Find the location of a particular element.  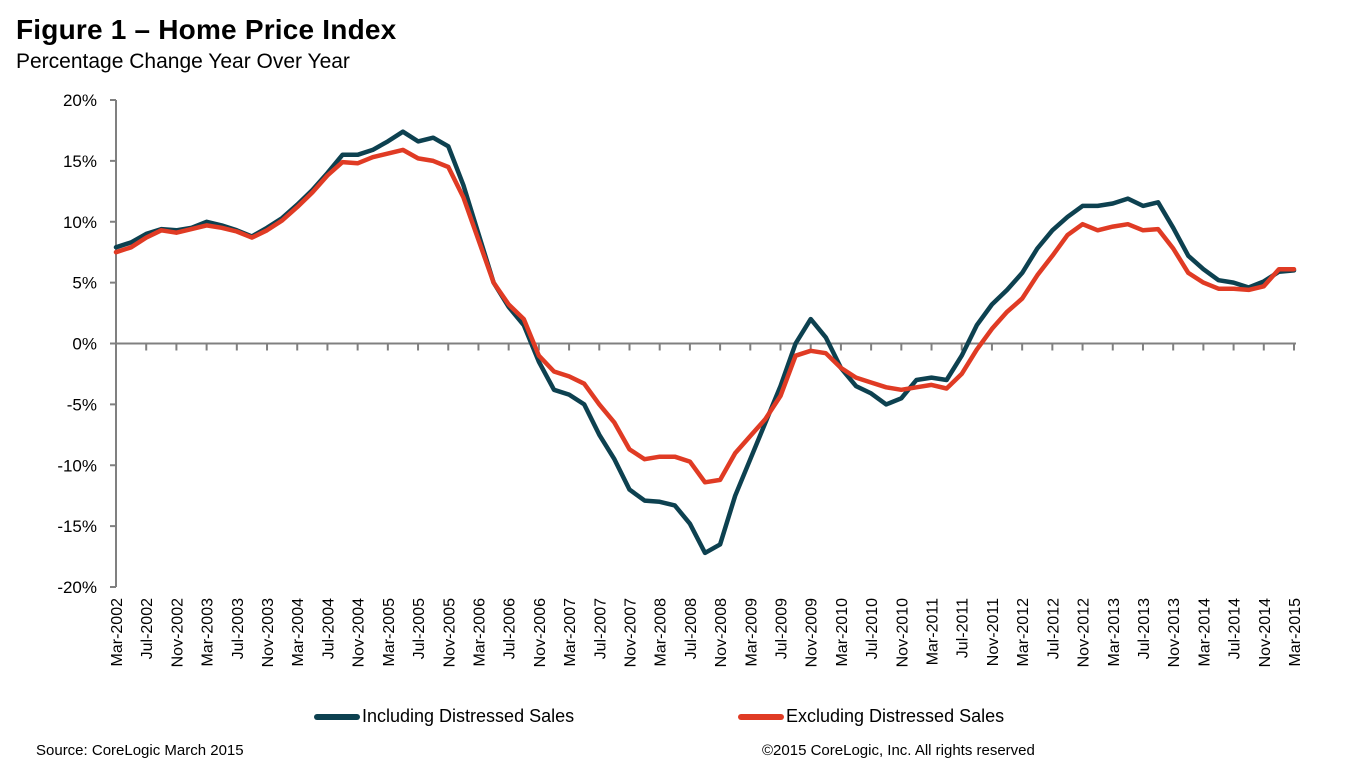

x-tick-label: Mar-2008 is located at coordinates (661, 632).